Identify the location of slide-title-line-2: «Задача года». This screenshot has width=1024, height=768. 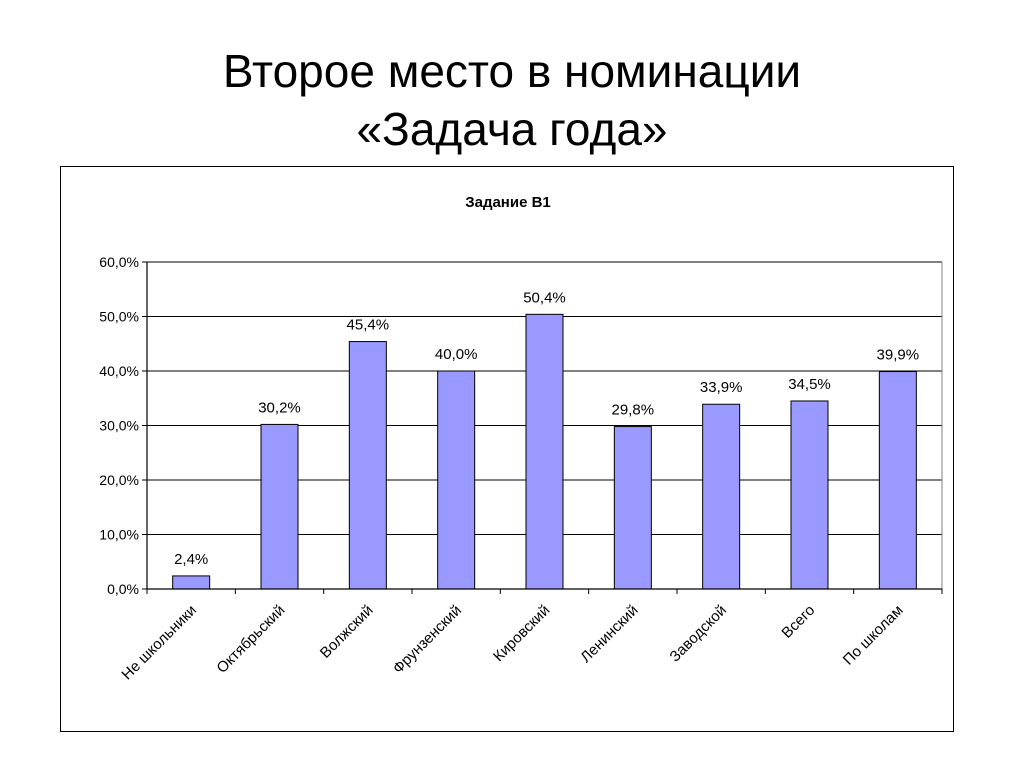
(512, 129).